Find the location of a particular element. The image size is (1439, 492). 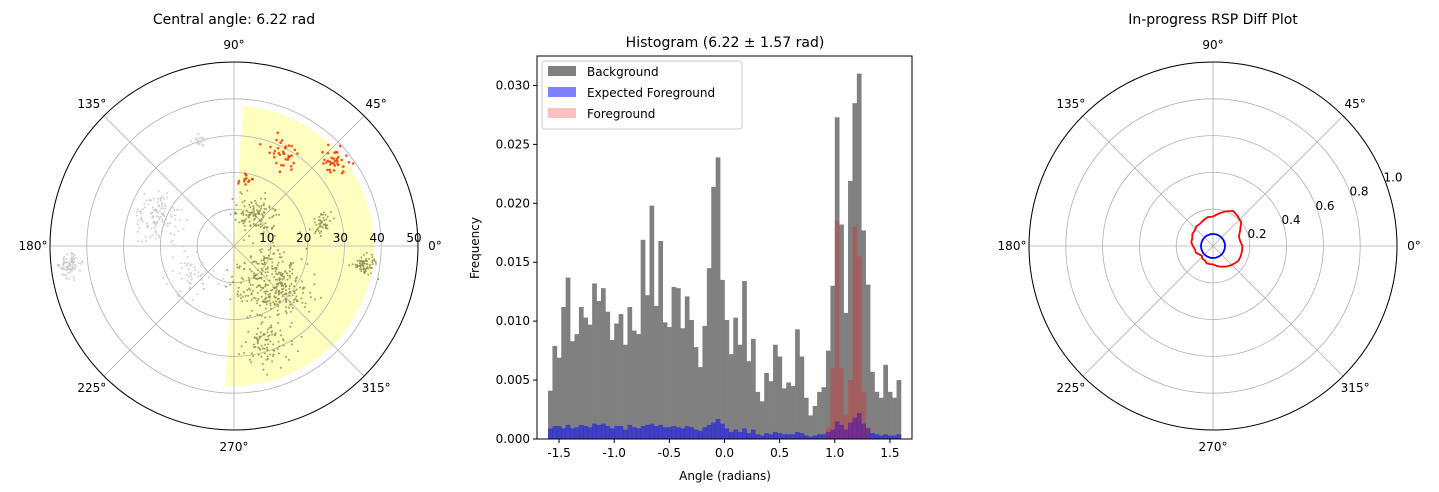

angular-gridline is located at coordinates (299, 311).